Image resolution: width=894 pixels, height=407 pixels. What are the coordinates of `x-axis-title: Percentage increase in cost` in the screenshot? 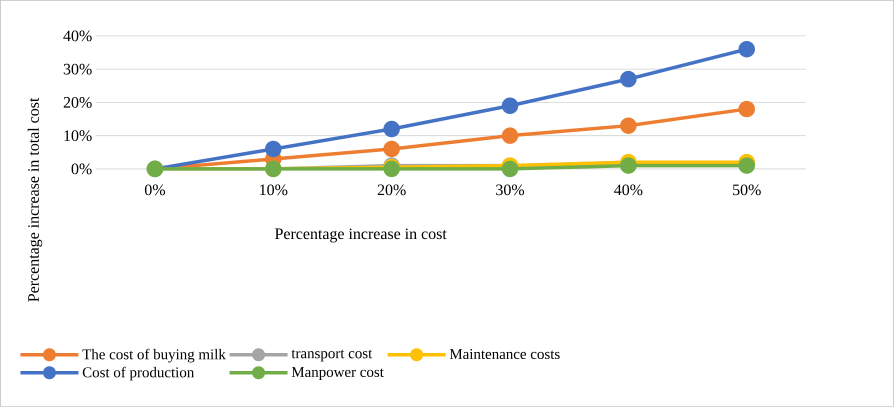 It's located at (361, 235).